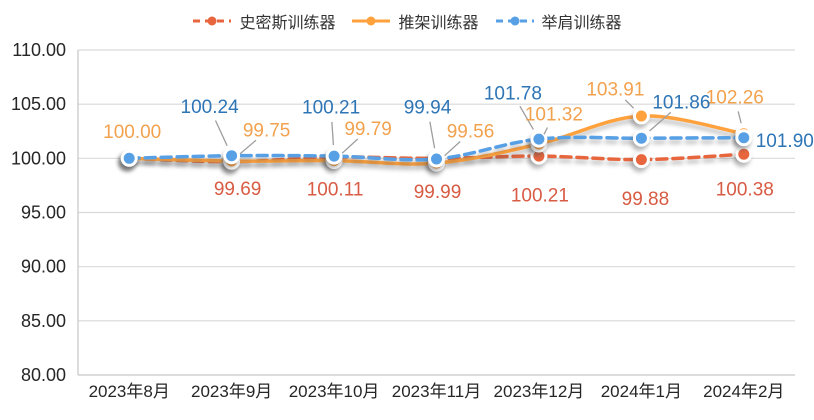 Image resolution: width=814 pixels, height=420 pixels. What do you see at coordinates (43, 375) in the screenshot?
I see `y-tick-label: 80.00` at bounding box center [43, 375].